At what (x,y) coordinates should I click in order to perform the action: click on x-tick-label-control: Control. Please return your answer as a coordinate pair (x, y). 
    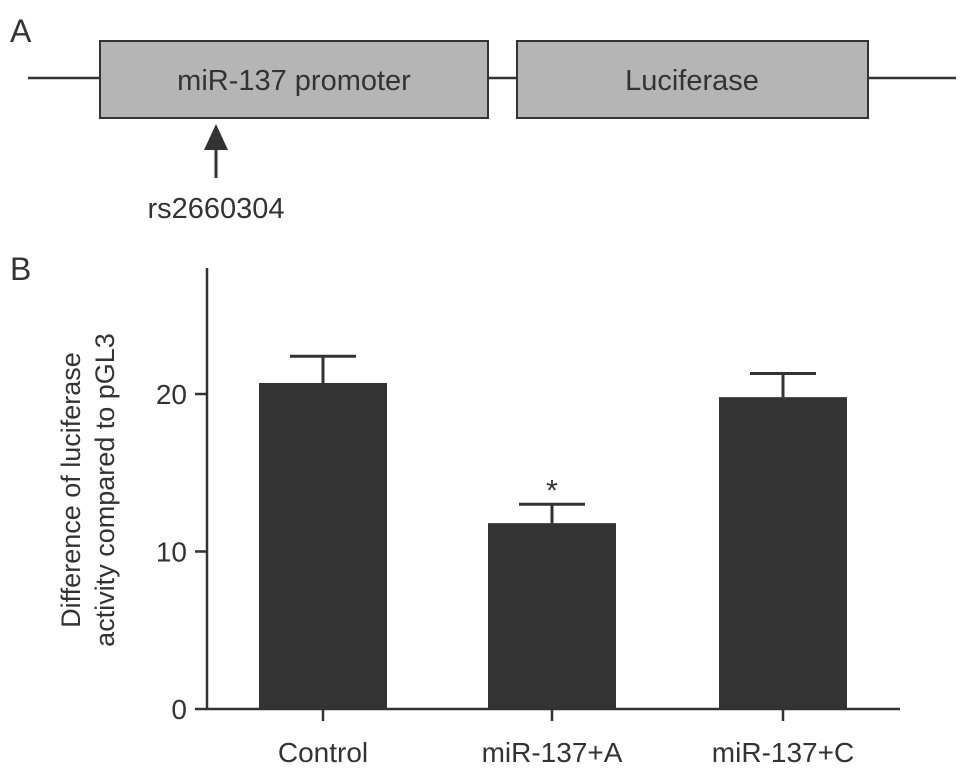
    Looking at the image, I should click on (323, 752).